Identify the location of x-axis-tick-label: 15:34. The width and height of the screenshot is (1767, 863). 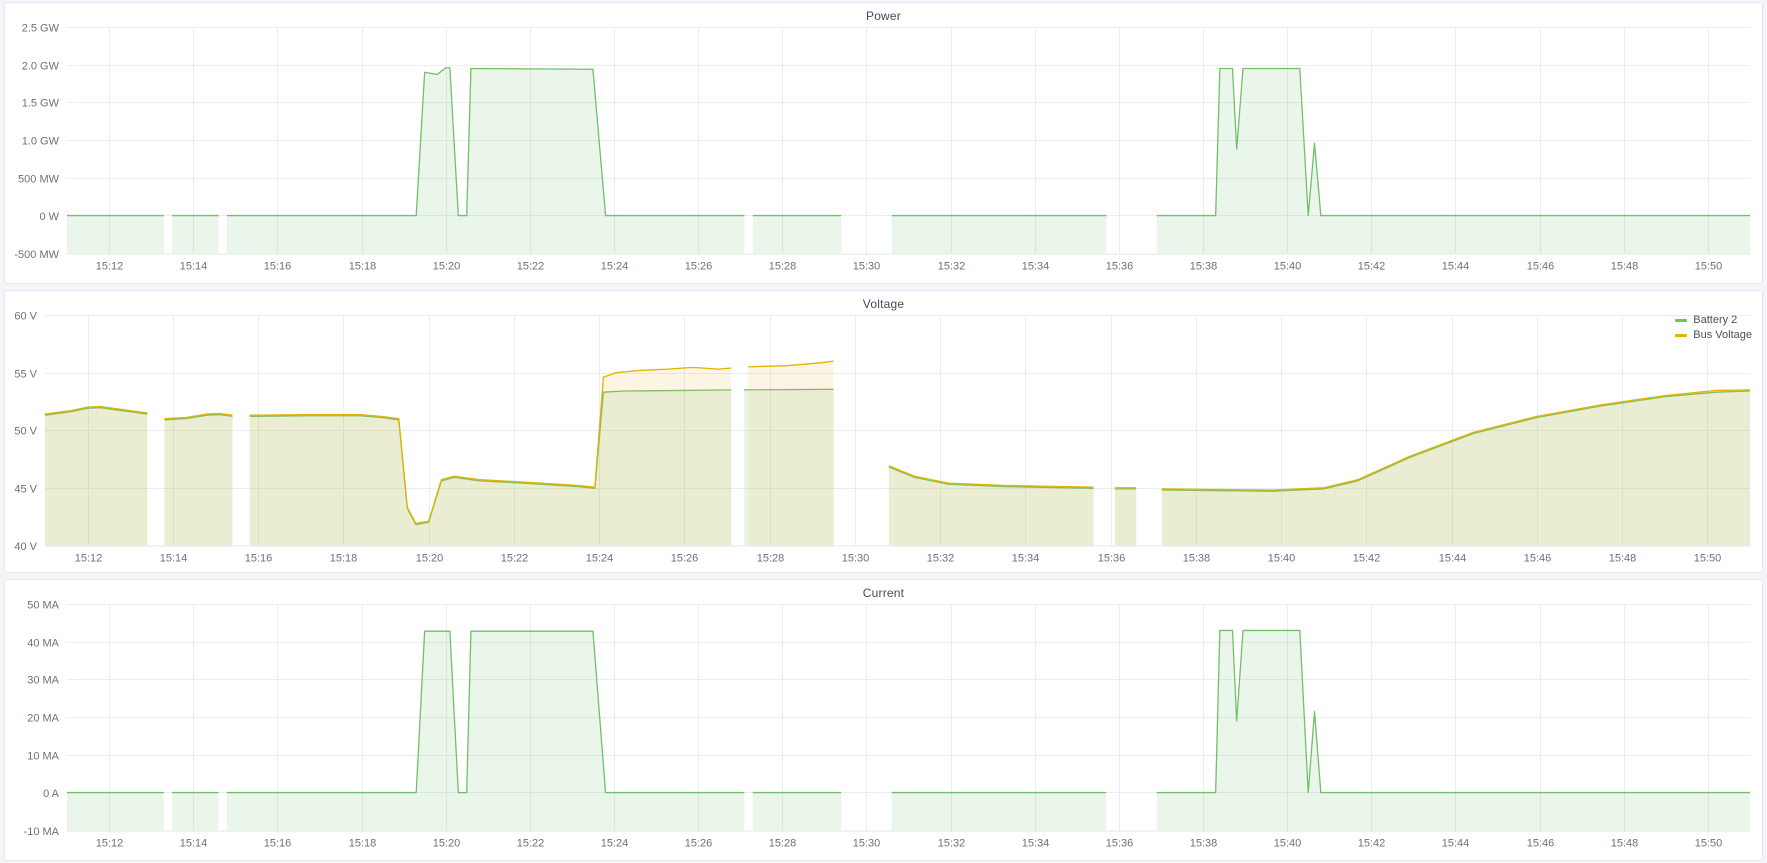
(1026, 559).